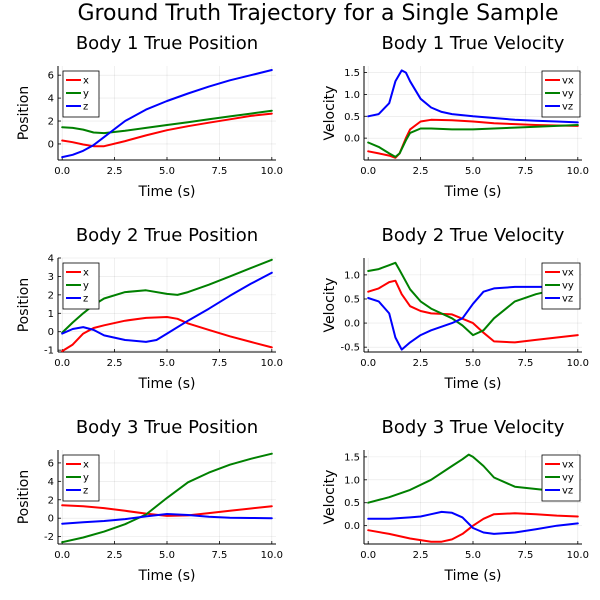 The width and height of the screenshot is (600, 600). Describe the element at coordinates (473, 235) in the screenshot. I see `panel-title: Body 2 True Velocity` at that location.